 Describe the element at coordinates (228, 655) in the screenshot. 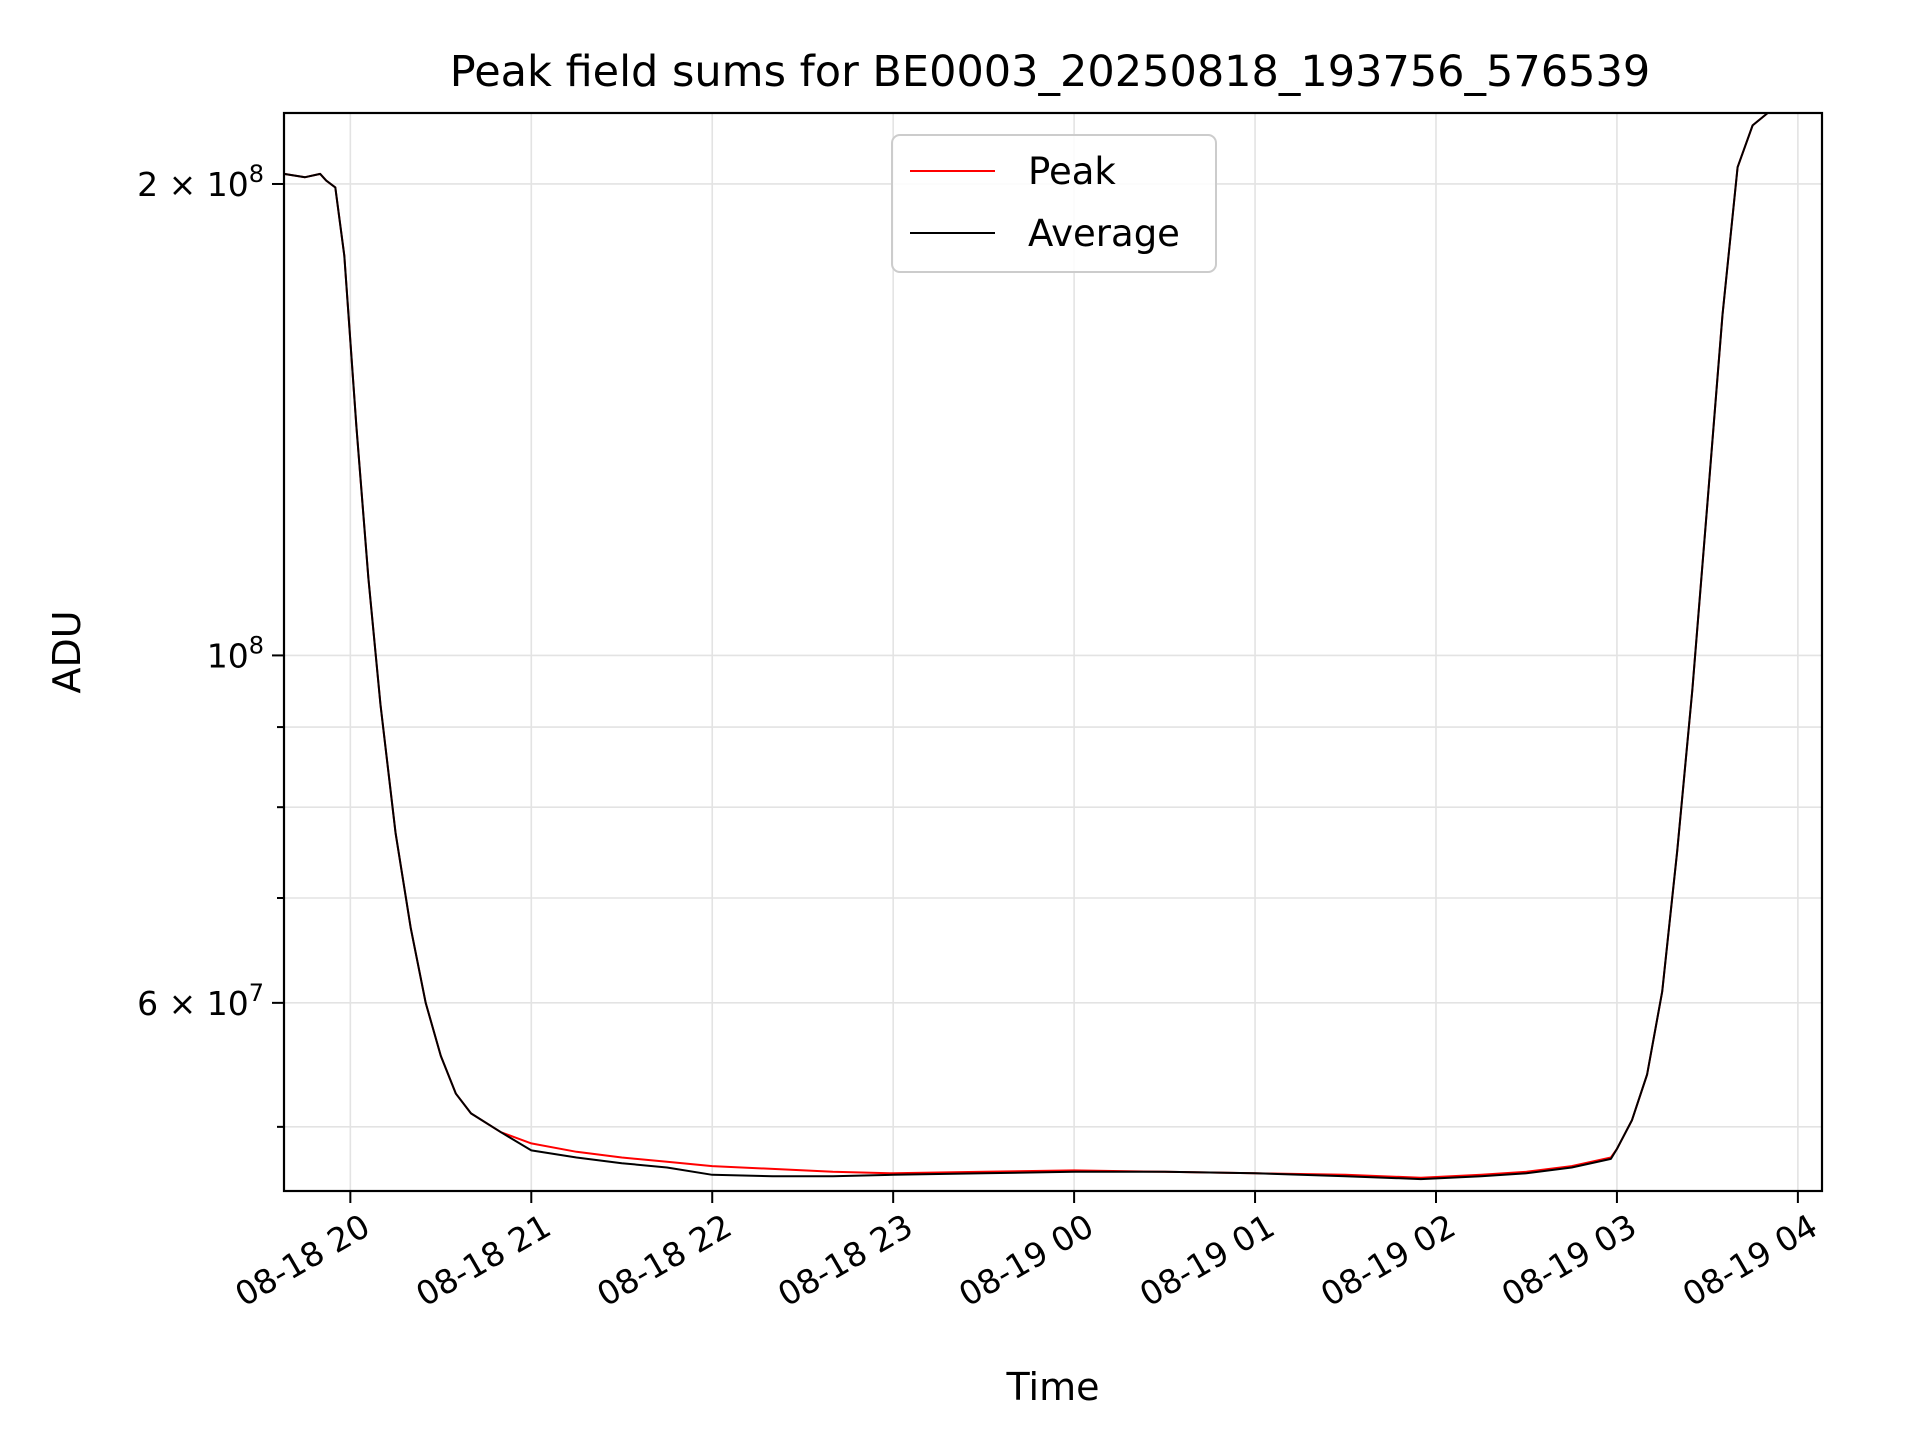

I see `y-tick-label-base: 10` at that location.